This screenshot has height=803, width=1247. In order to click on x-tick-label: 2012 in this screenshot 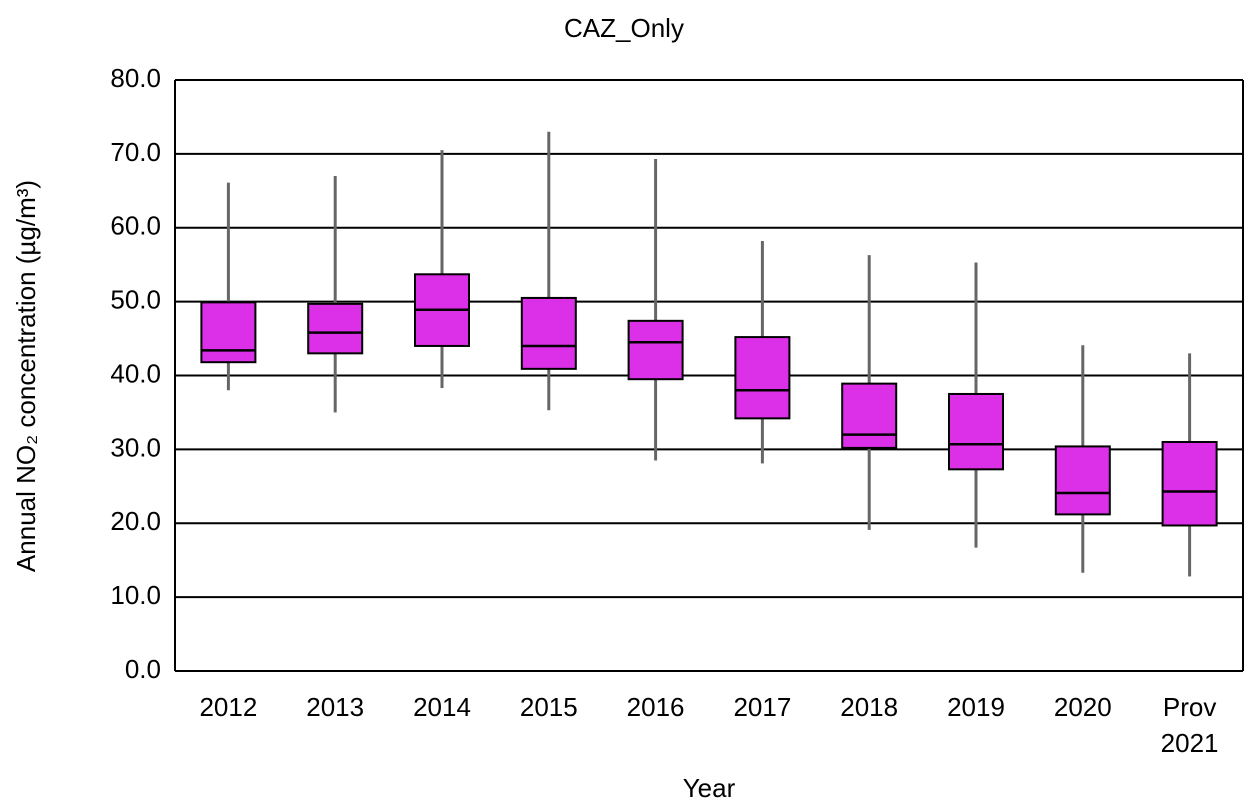, I will do `click(228, 707)`.